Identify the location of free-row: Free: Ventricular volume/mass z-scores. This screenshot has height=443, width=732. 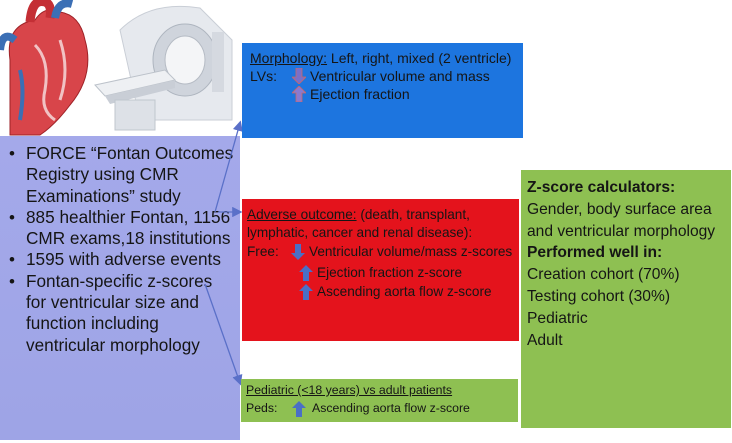
(380, 252).